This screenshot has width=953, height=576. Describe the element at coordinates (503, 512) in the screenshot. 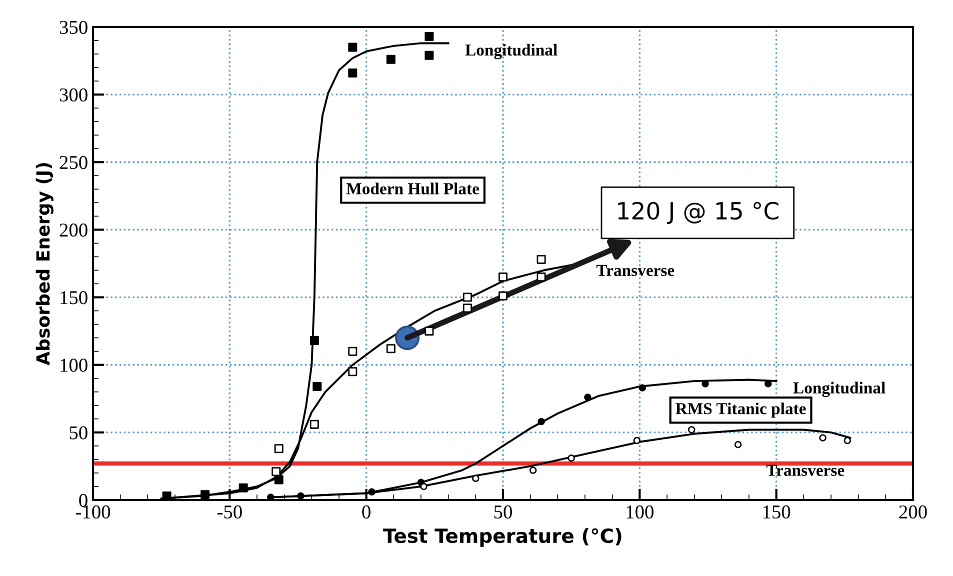

I see `x-tick-label: 50` at that location.